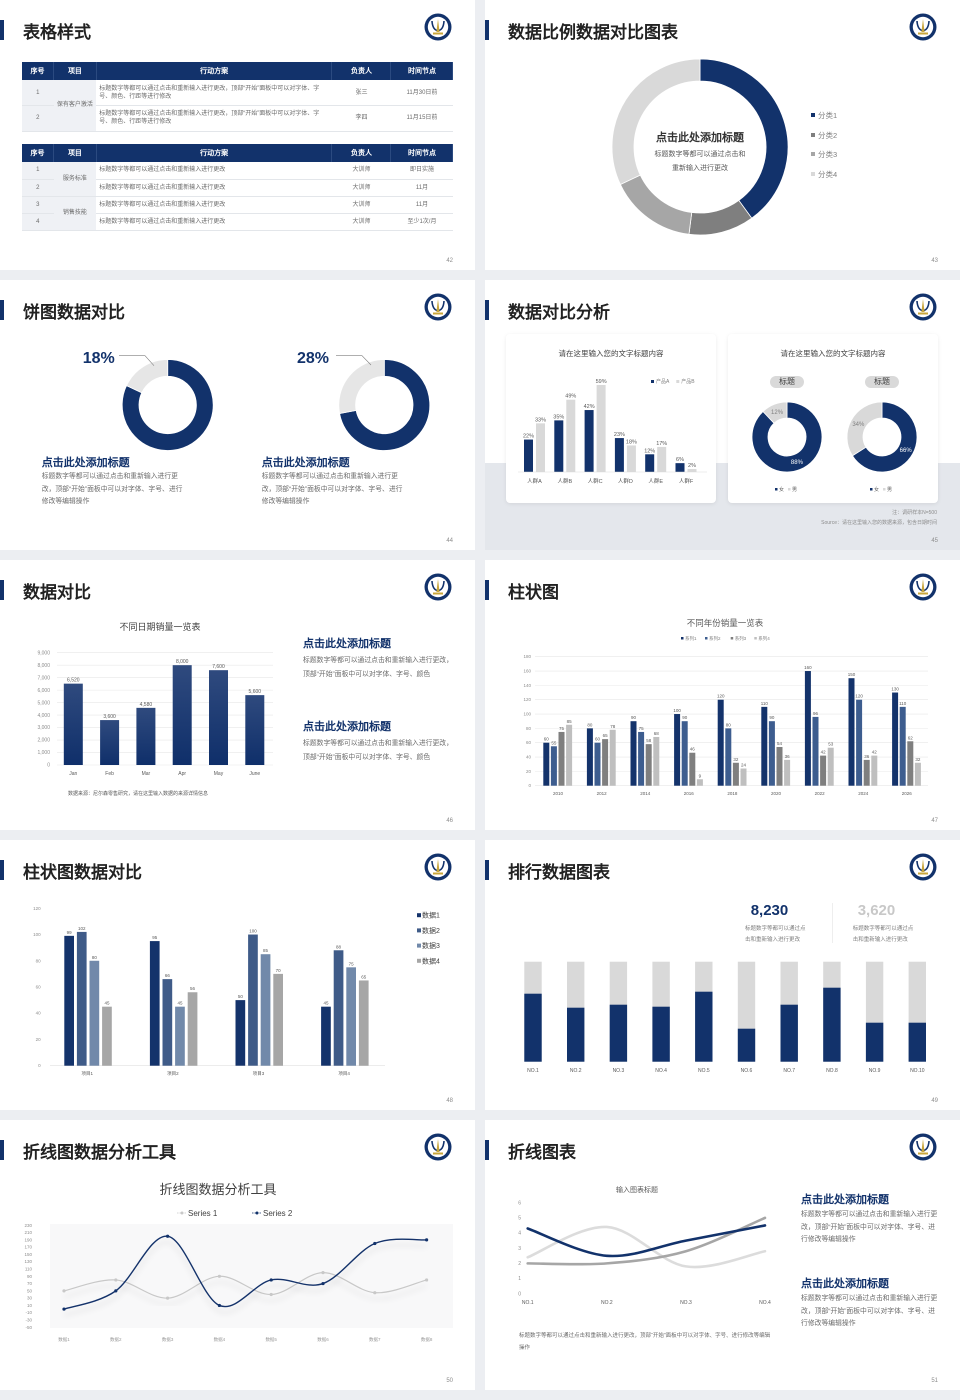  What do you see at coordinates (75, 71) in the screenshot?
I see `column-header: 项目` at bounding box center [75, 71].